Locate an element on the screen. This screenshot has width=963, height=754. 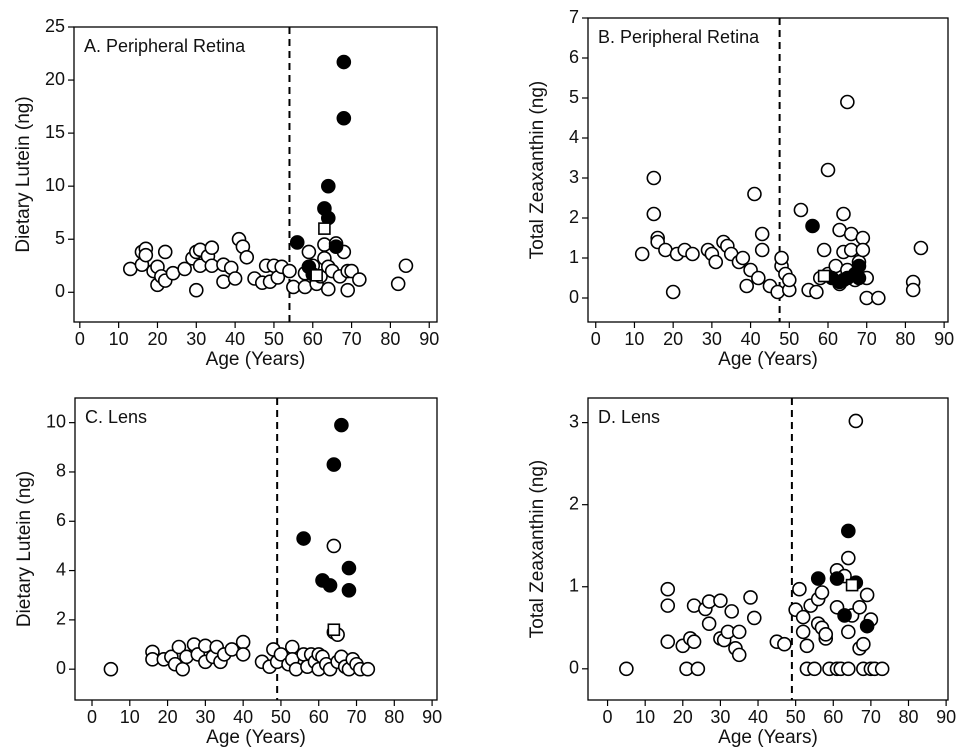
panel-label: C. Lens is located at coordinates (116, 417).